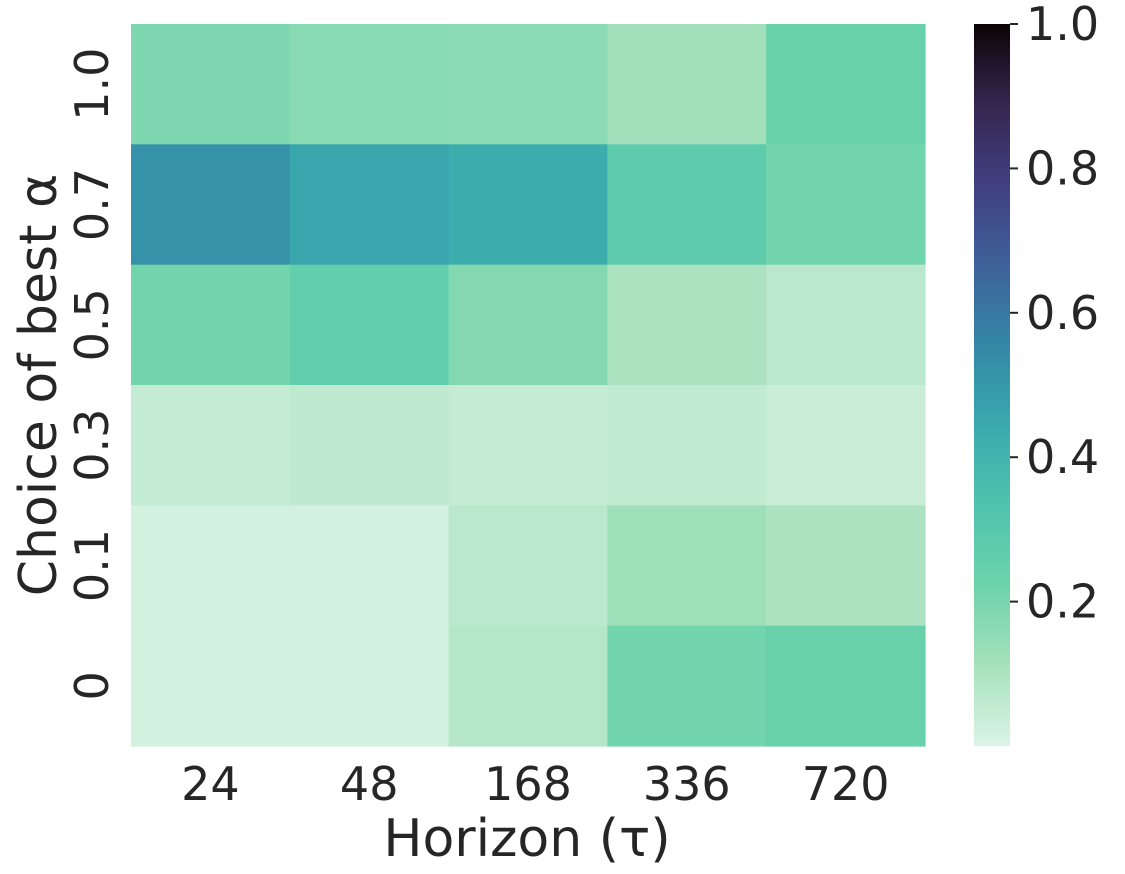  What do you see at coordinates (1062, 602) in the screenshot?
I see `colorbar-tick-label: 0.2` at bounding box center [1062, 602].